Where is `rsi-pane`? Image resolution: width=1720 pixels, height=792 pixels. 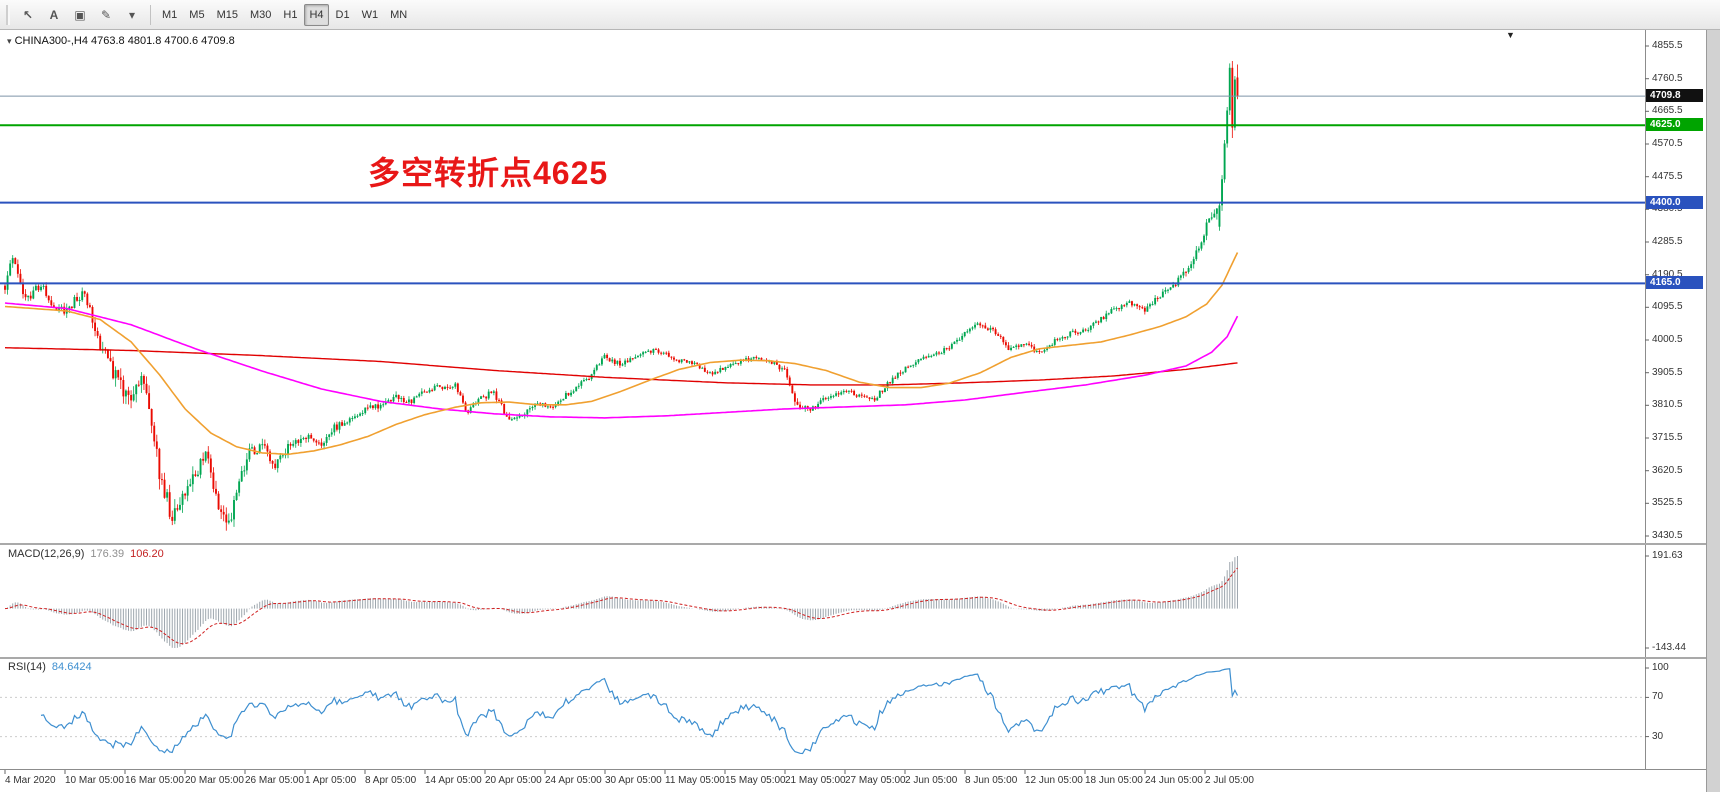 rsi-pane is located at coordinates (853, 714).